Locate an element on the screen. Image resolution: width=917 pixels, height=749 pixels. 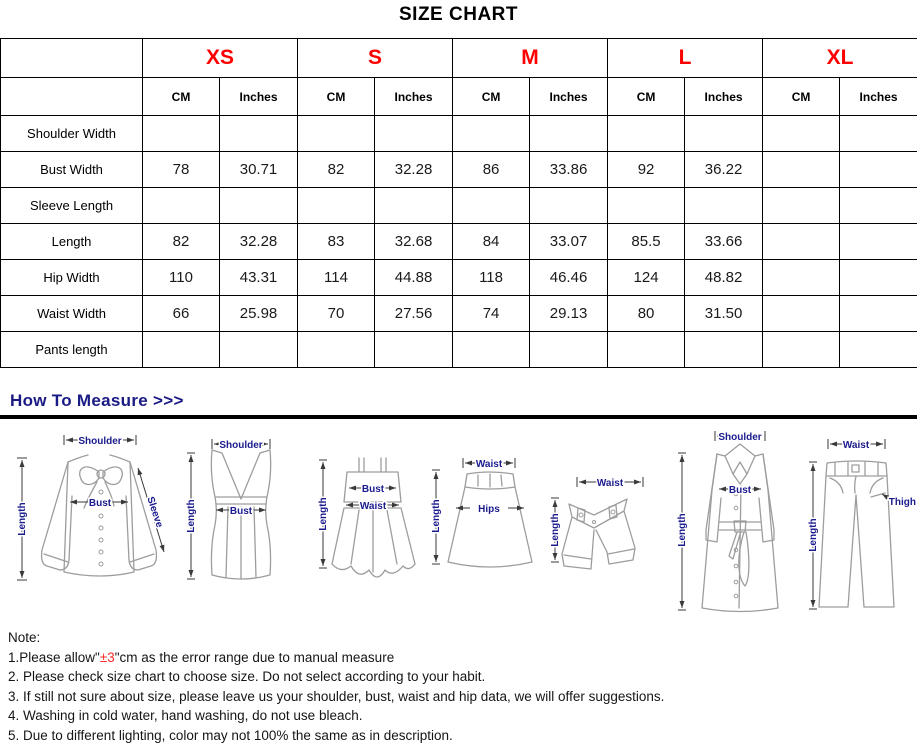
value-cell: 66 is located at coordinates (181, 313).